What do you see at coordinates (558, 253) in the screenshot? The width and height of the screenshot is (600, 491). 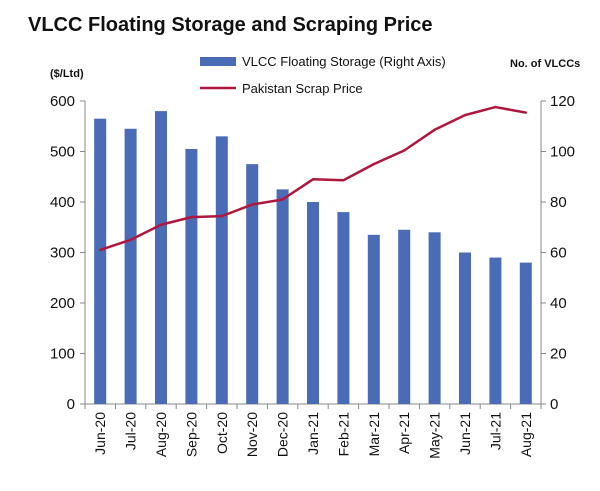 I see `right-tick-label: 60` at bounding box center [558, 253].